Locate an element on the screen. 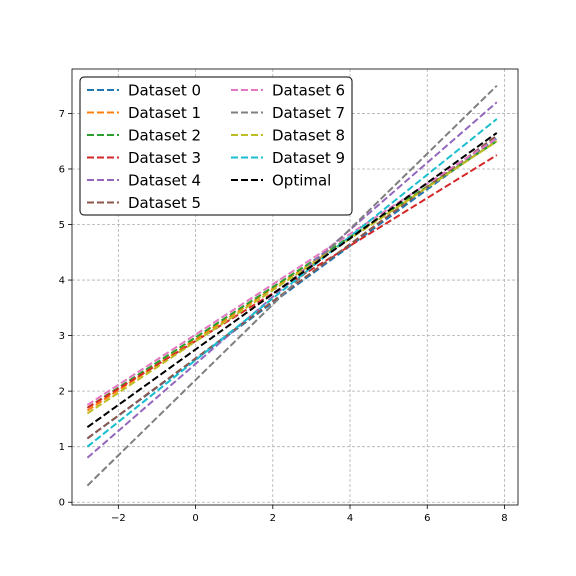  x-tick-label: −2 is located at coordinates (118, 518).